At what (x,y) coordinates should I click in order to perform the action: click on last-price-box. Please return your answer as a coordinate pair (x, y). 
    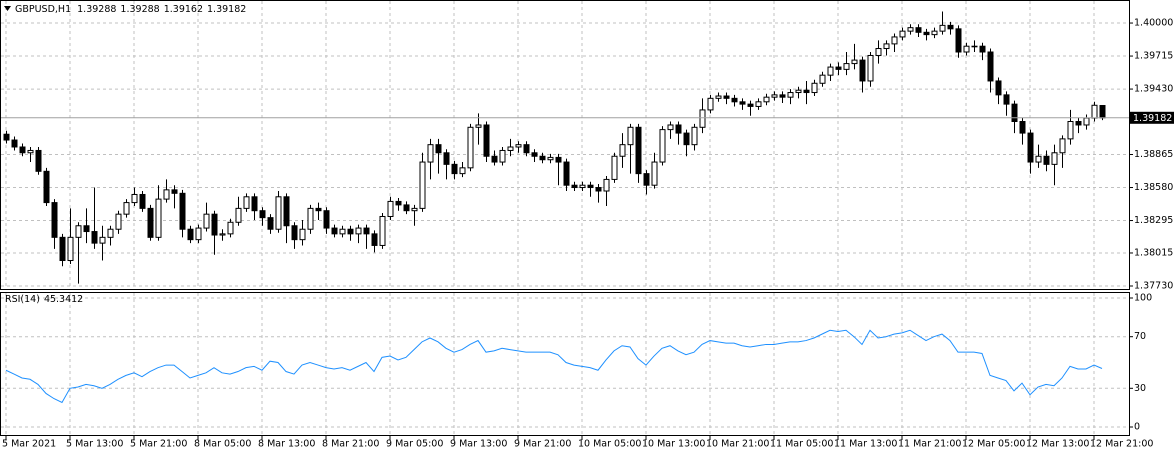
    Looking at the image, I should click on (1152, 117).